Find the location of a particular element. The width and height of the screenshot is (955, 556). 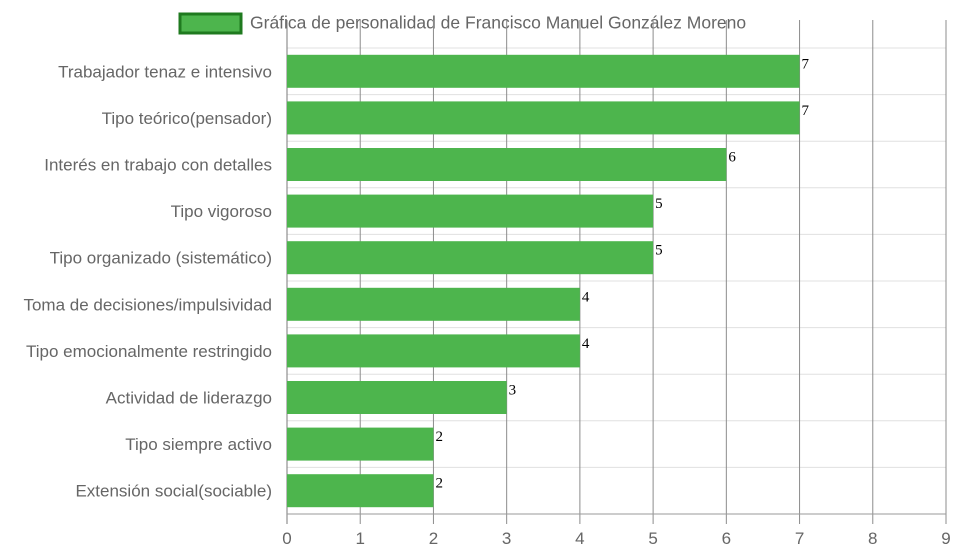

value-label: 6 is located at coordinates (732, 158).